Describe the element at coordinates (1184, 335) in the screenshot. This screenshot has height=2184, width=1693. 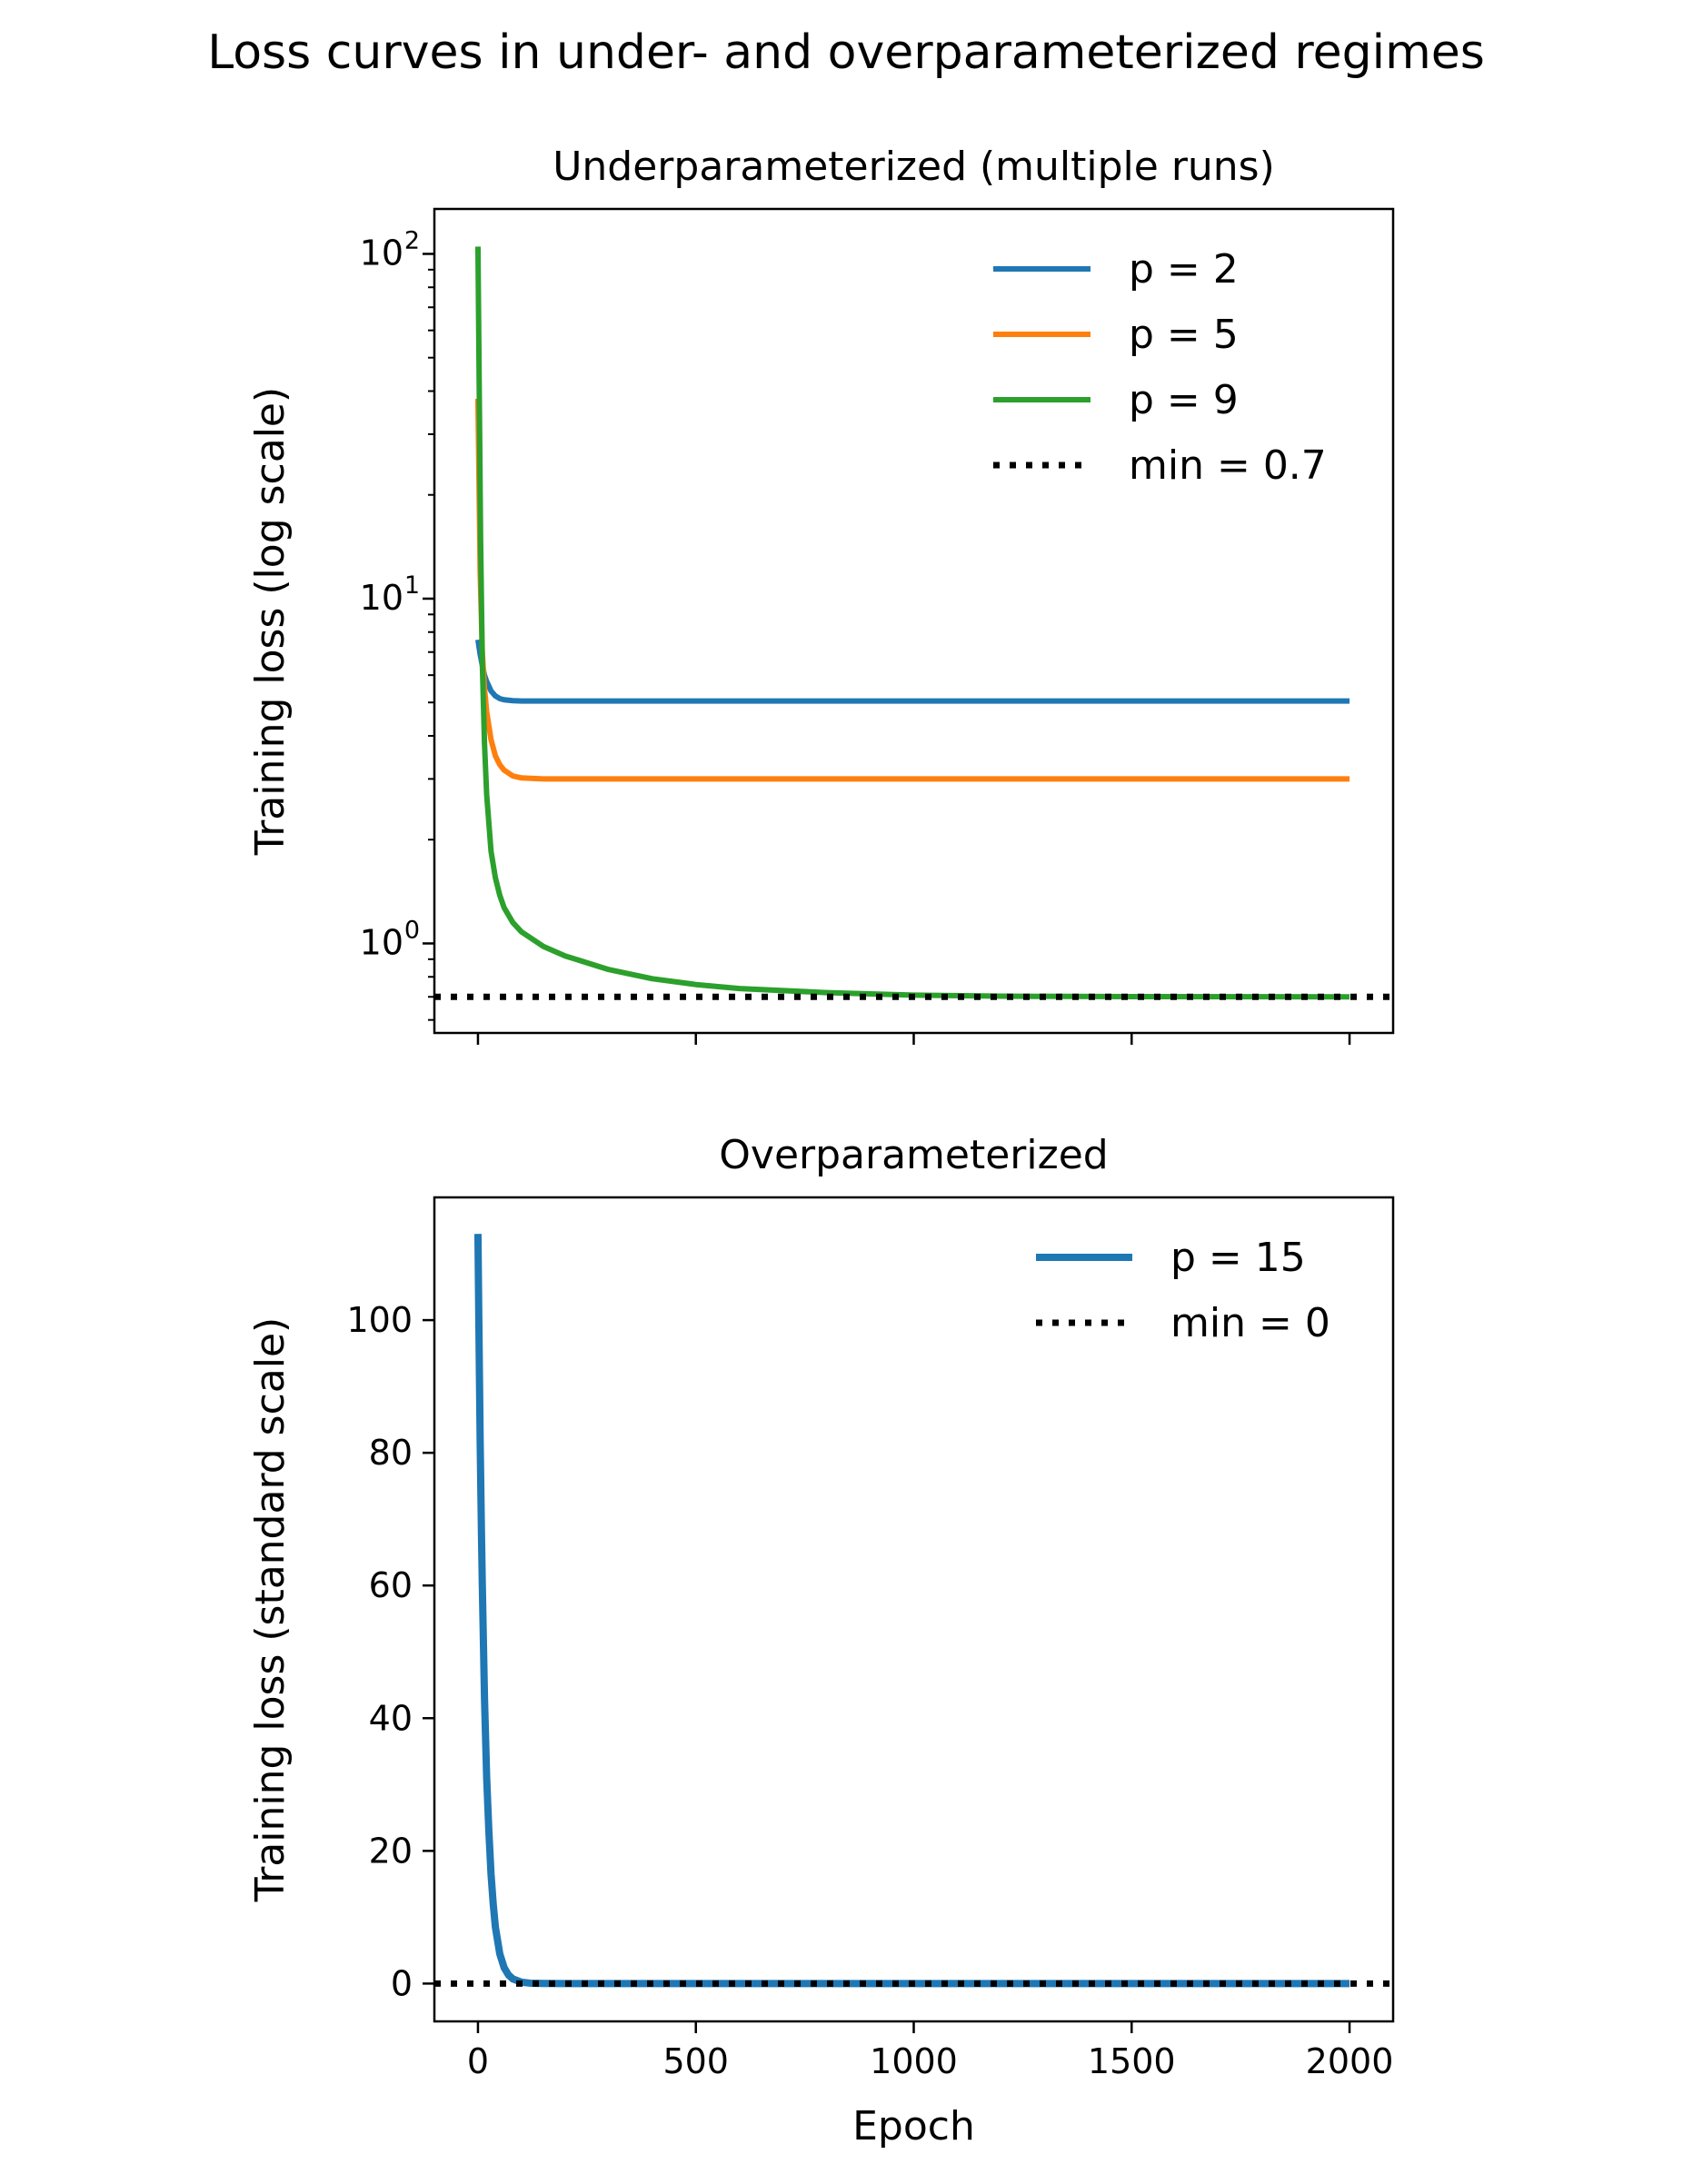
I see `top-chart-legend-label: p = 5` at that location.